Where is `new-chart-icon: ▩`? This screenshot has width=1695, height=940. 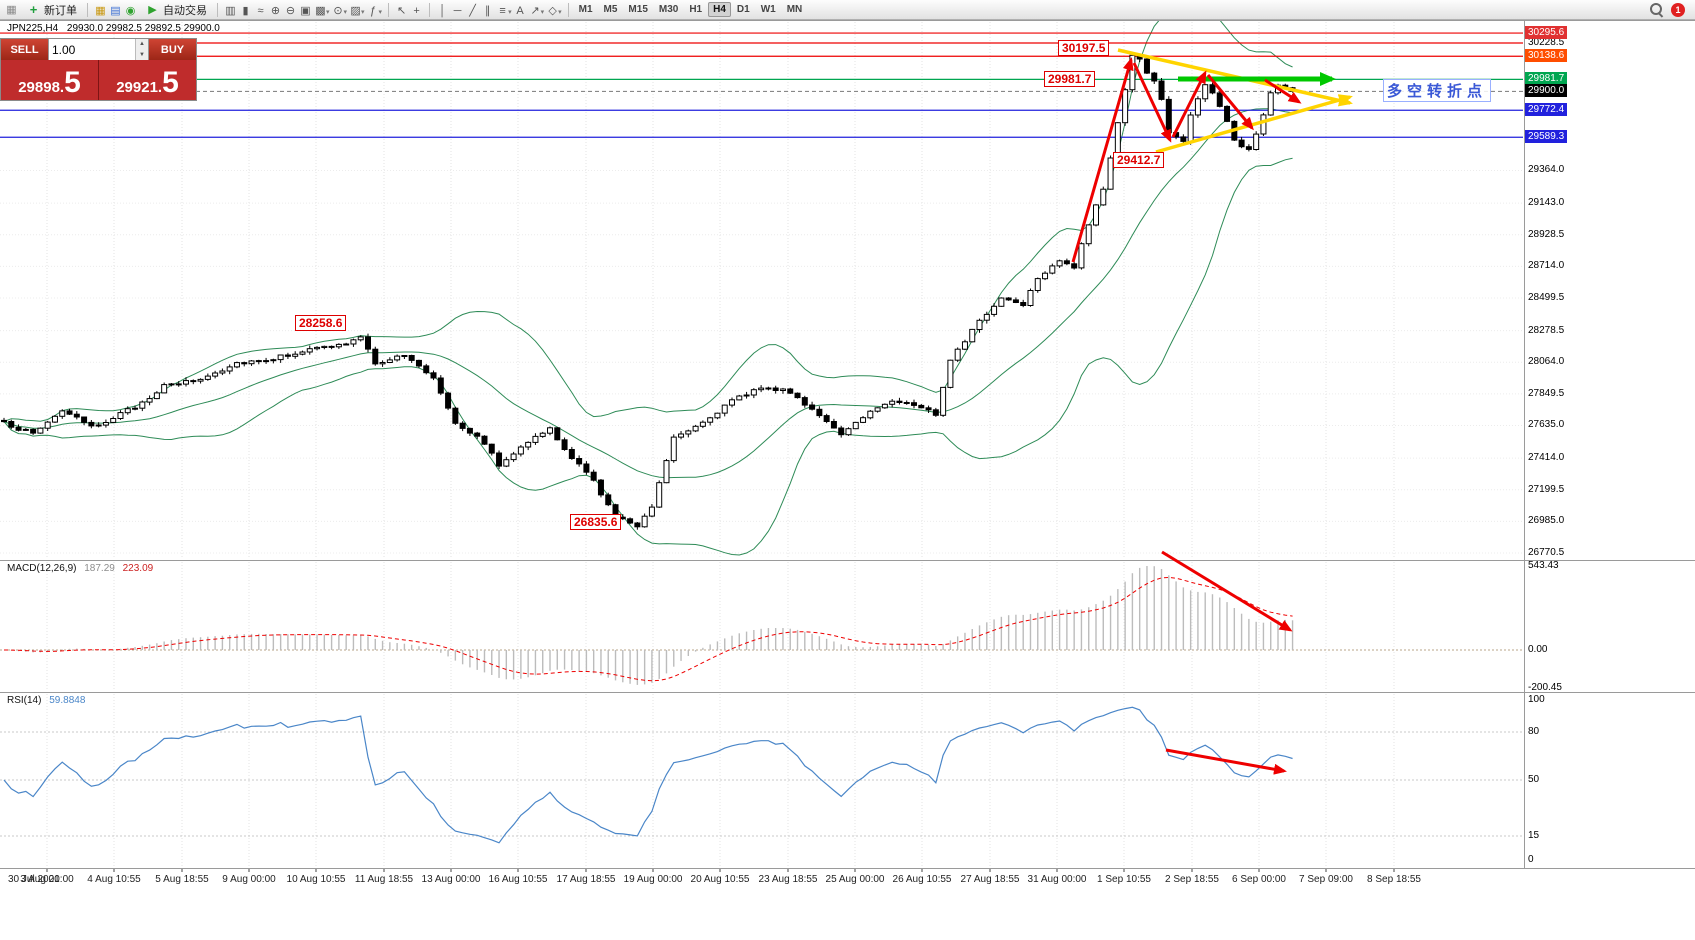 new-chart-icon: ▩ is located at coordinates (320, 10).